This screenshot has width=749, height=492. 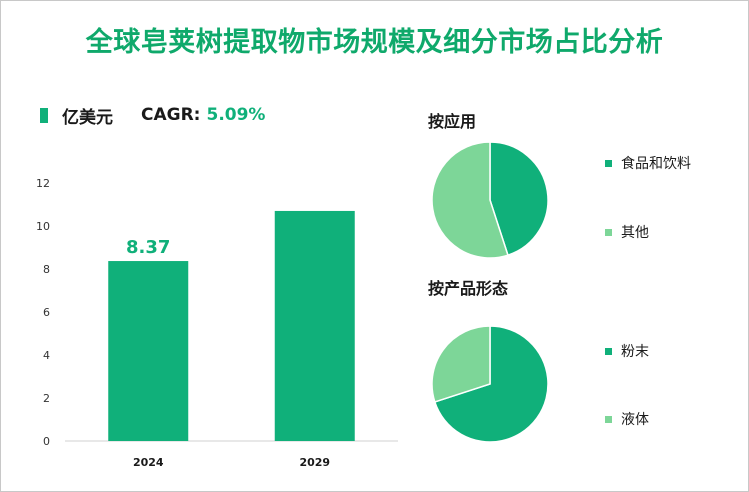 I want to click on pie-legend-item: 其他, so click(x=627, y=232).